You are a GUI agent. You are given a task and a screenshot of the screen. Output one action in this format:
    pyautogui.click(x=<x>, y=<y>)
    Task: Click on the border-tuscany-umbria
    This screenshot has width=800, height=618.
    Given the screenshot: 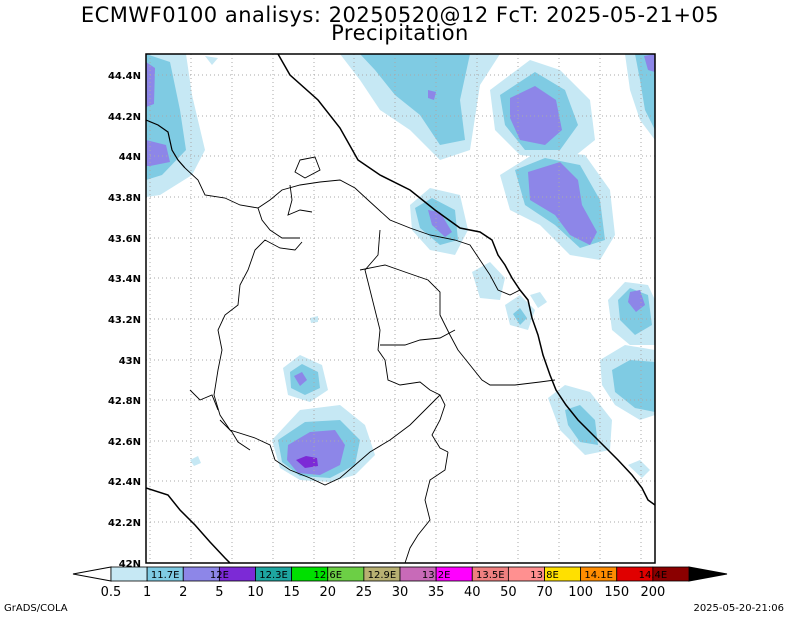 What is the action you would take?
    pyautogui.click(x=327, y=362)
    